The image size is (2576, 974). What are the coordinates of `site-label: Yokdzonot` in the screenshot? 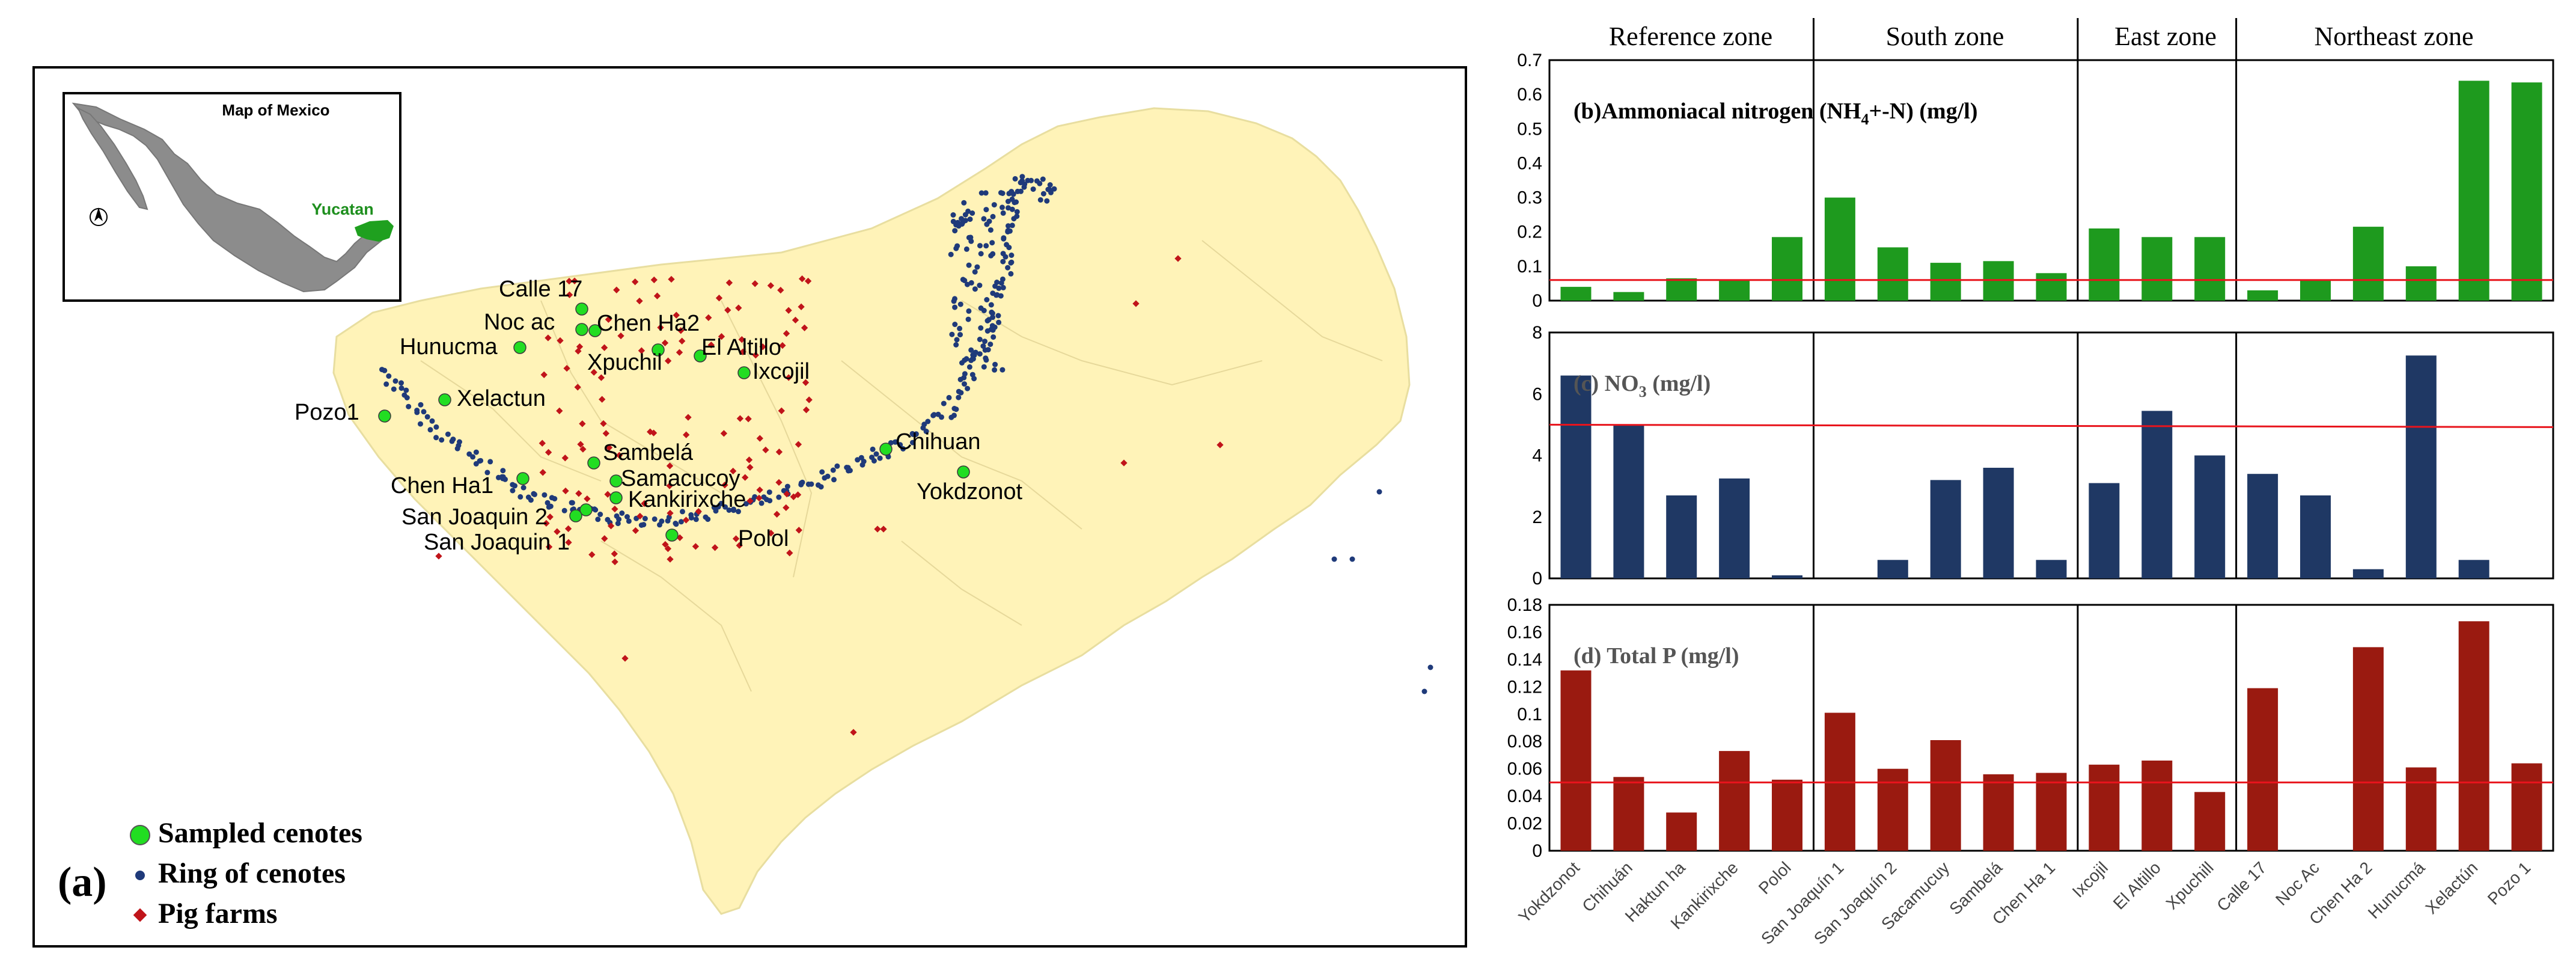 It's located at (970, 491).